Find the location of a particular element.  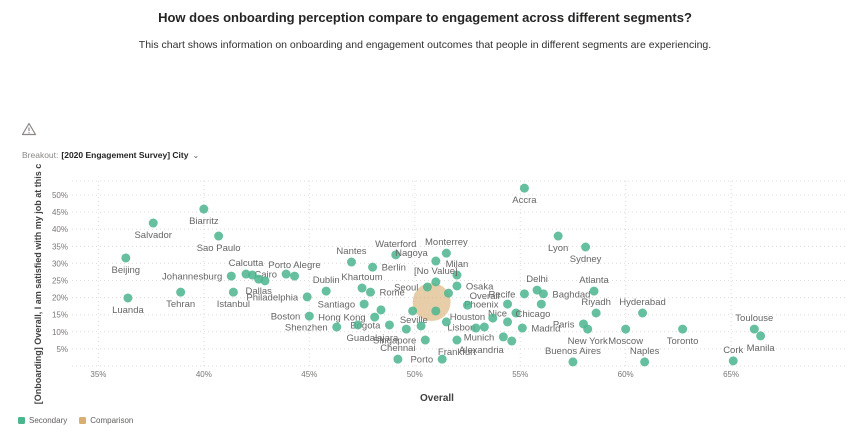

point-label-nice: Nice is located at coordinates (497, 313).